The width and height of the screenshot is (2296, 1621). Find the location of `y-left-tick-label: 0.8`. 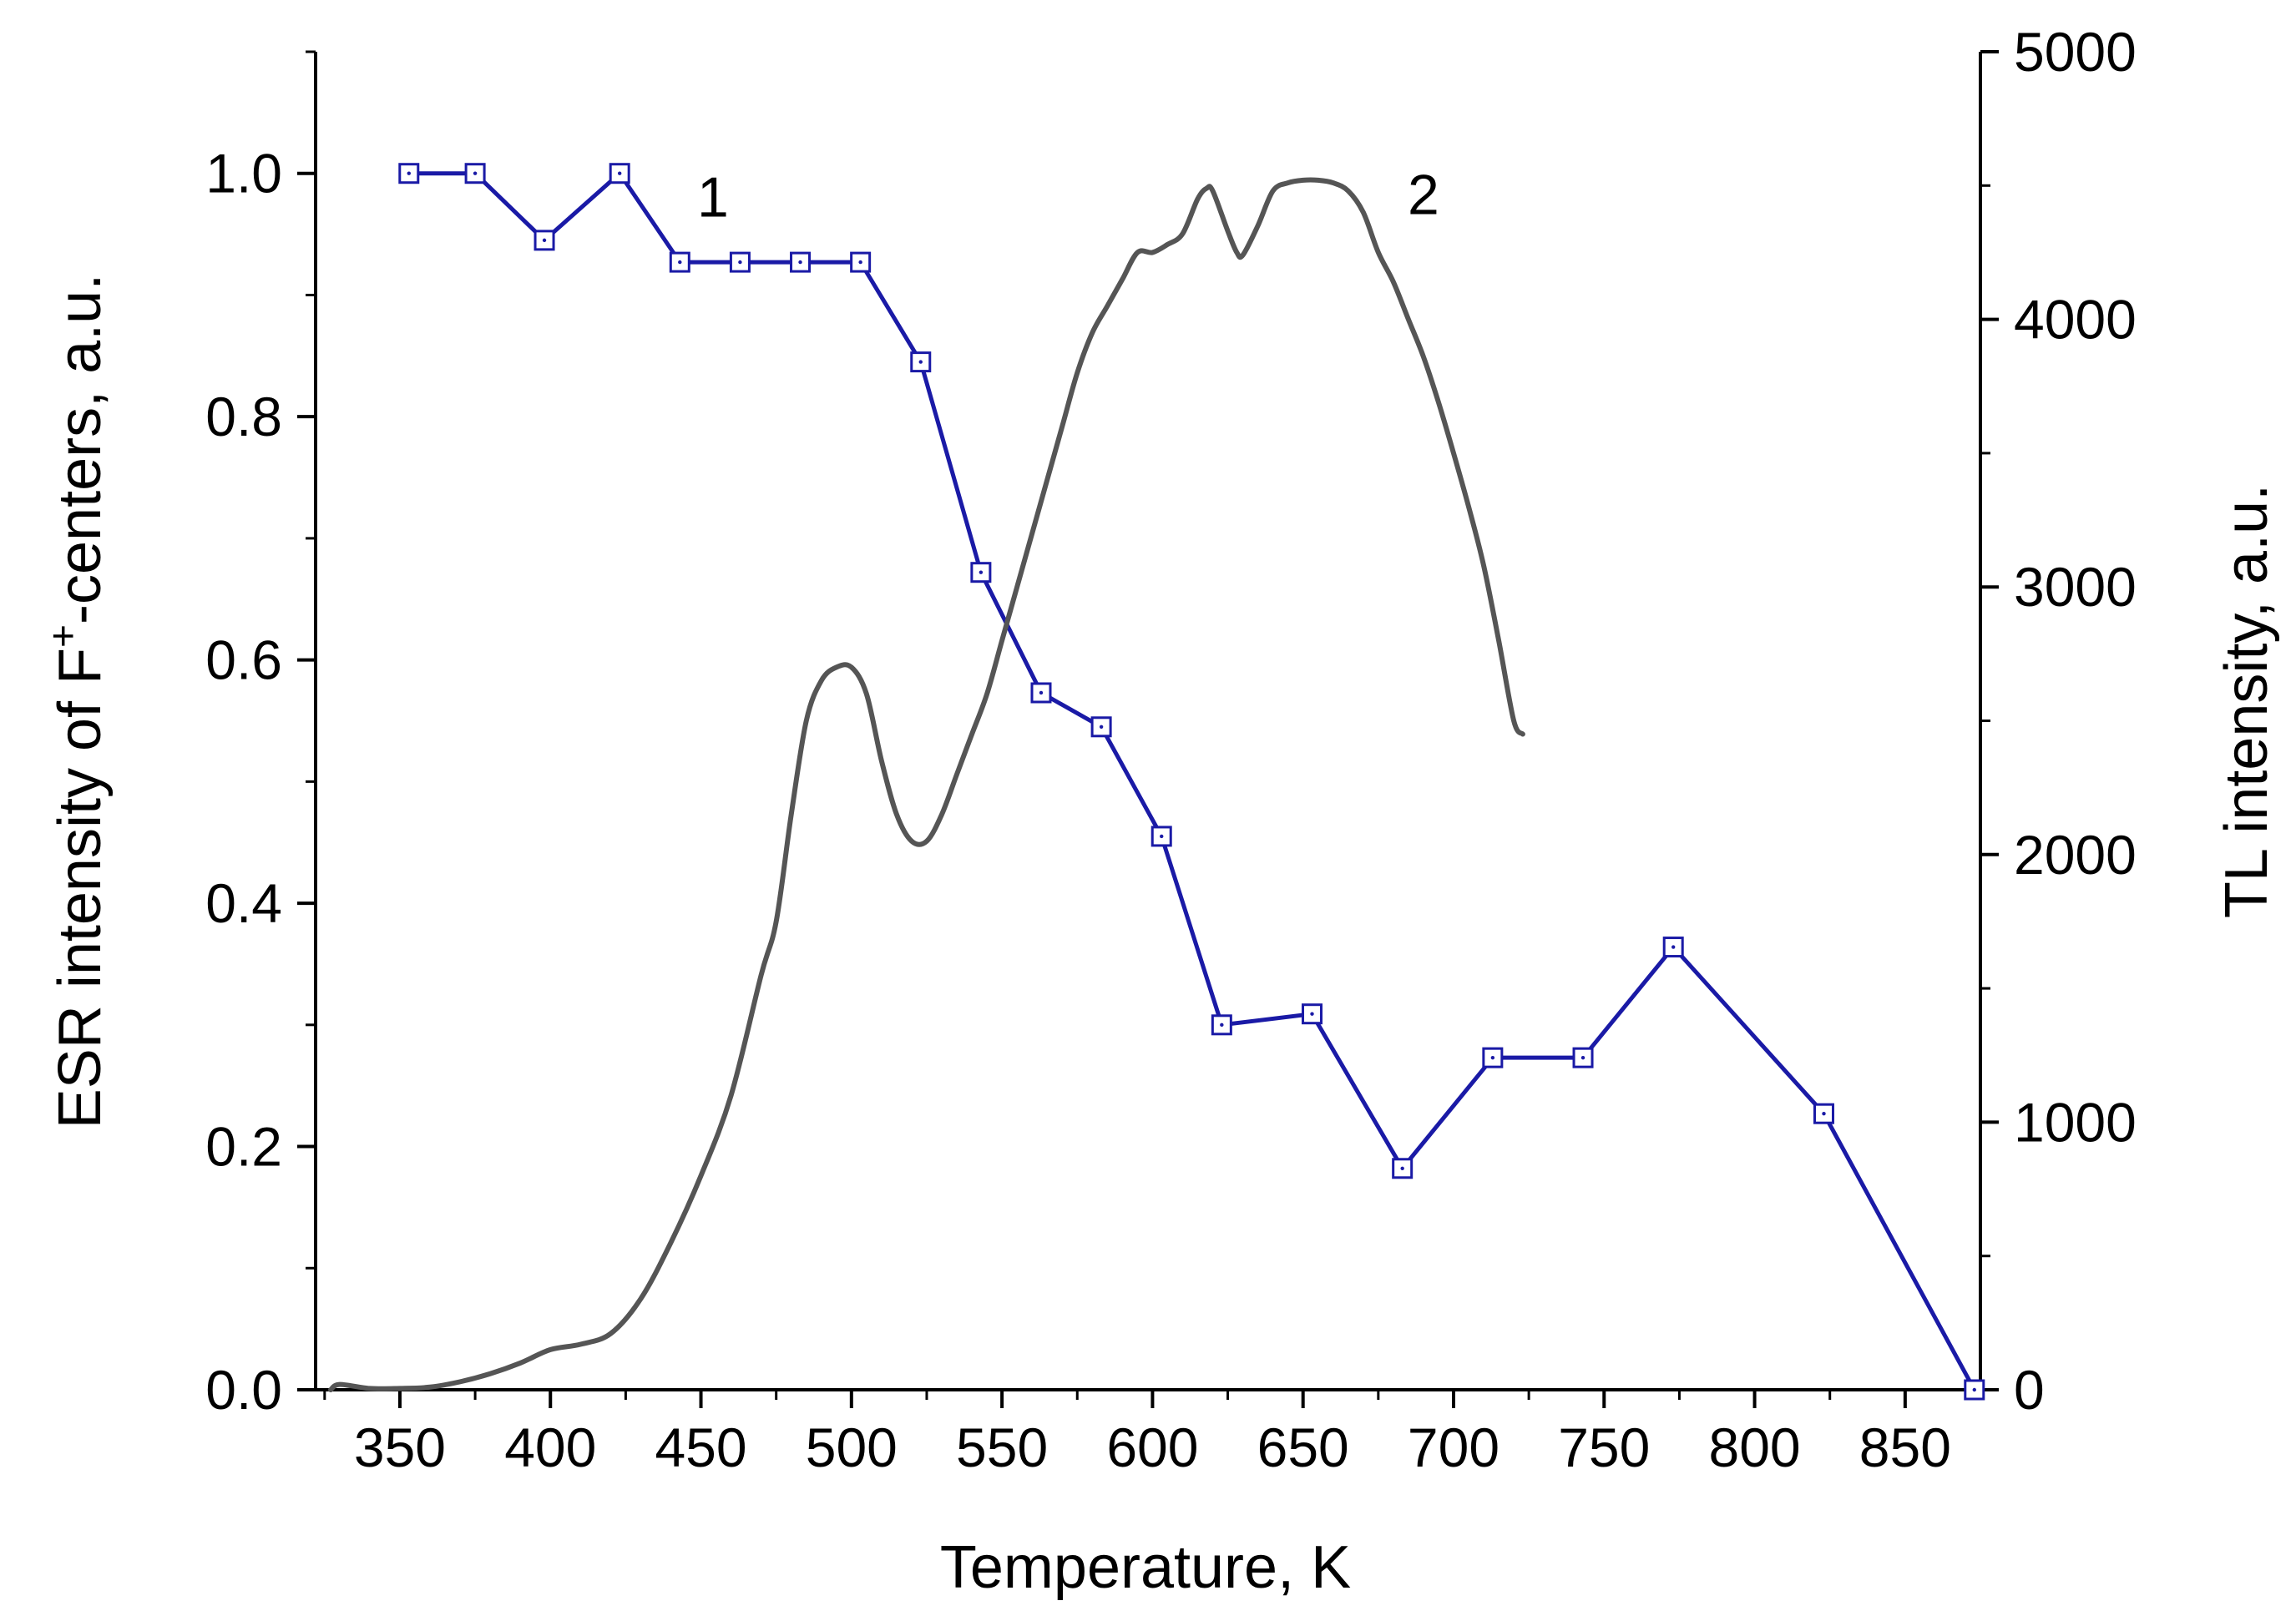

y-left-tick-label: 0.8 is located at coordinates (243, 416).